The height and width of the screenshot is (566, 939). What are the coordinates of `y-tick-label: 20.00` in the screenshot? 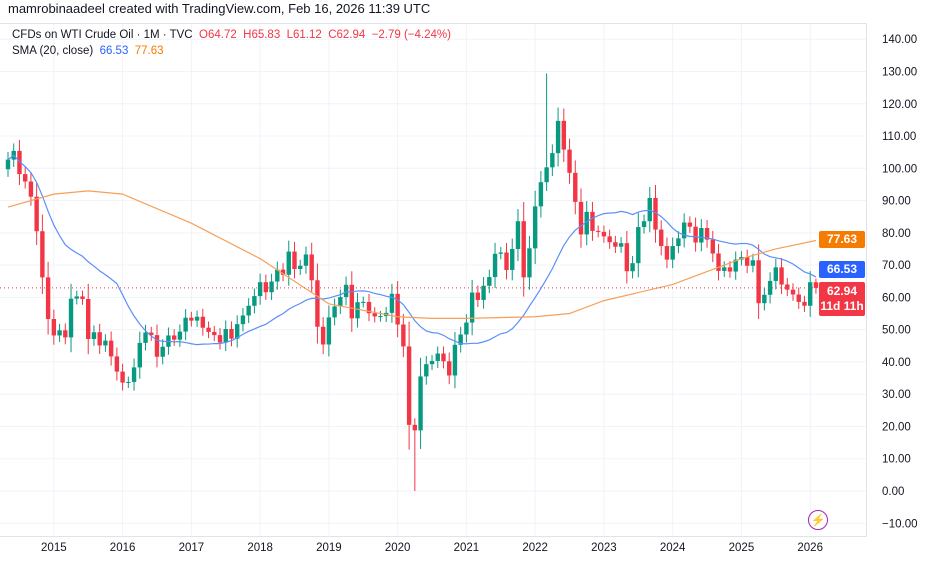 It's located at (896, 427).